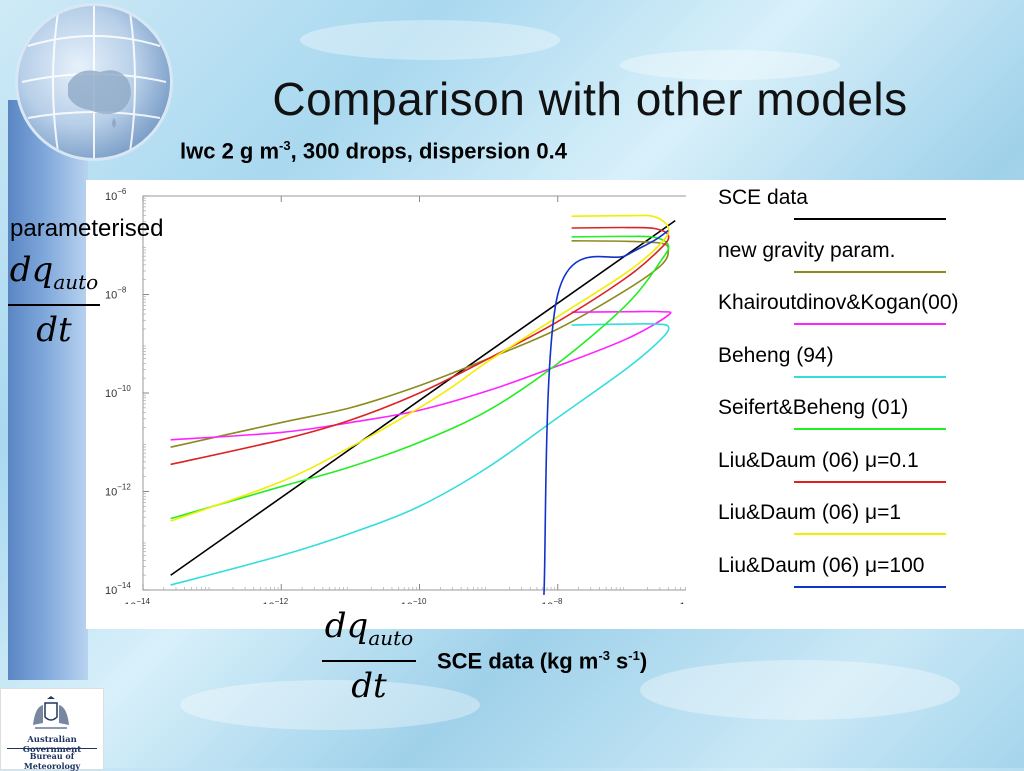 This screenshot has width=1024, height=771. I want to click on globe-logo, so click(94, 82).